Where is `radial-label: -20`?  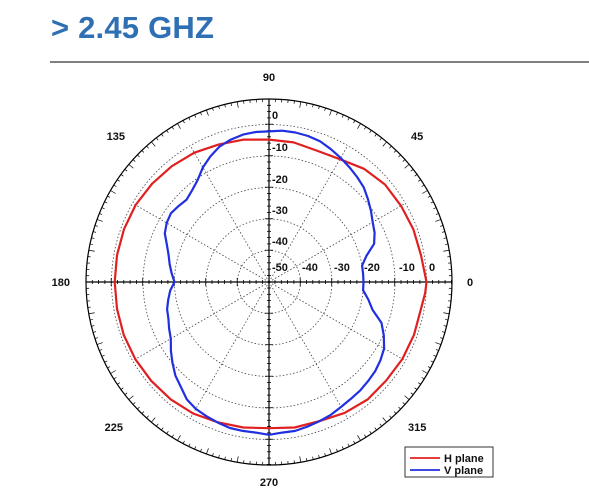
radial-label: -20 is located at coordinates (372, 268).